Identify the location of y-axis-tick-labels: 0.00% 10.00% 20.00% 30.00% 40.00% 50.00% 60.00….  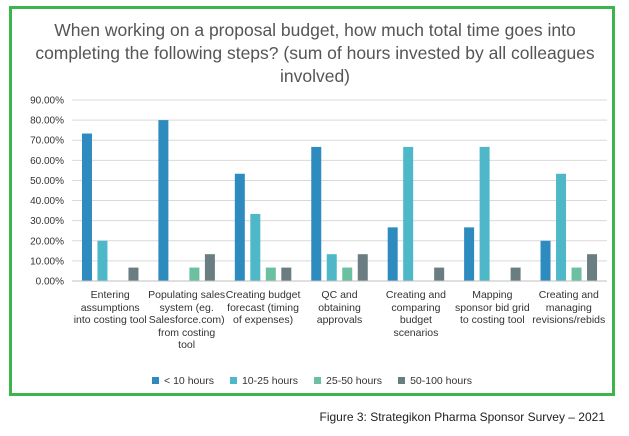
(47, 192).